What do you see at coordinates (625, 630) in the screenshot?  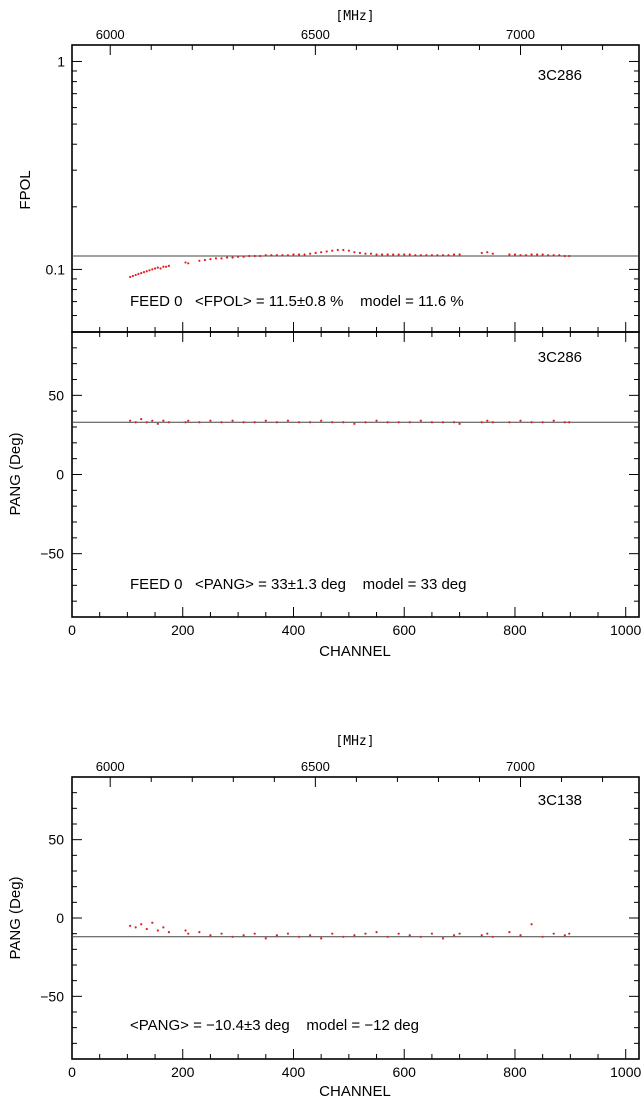 I see `pang-3c286-x-tick-label: 1000` at bounding box center [625, 630].